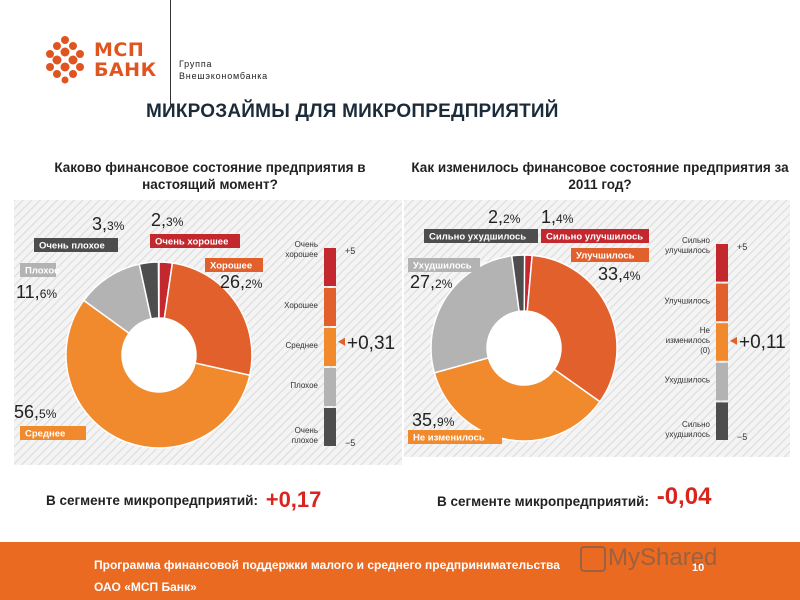  What do you see at coordinates (293, 499) in the screenshot?
I see `segment-value: +0,17` at bounding box center [293, 499].